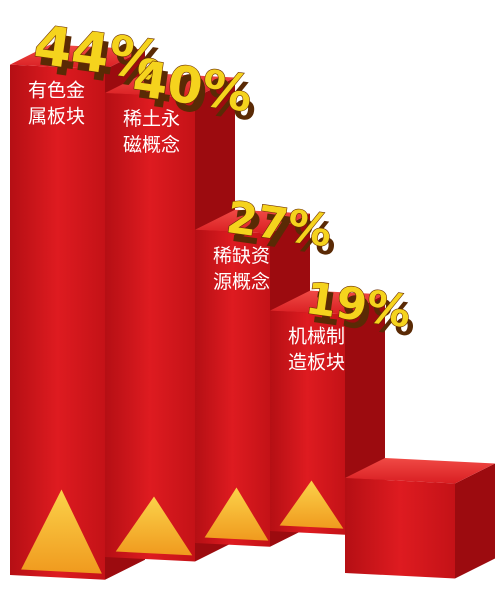 The image size is (495, 598). Describe the element at coordinates (56, 117) in the screenshot. I see `category-label-line: 属板块` at that location.